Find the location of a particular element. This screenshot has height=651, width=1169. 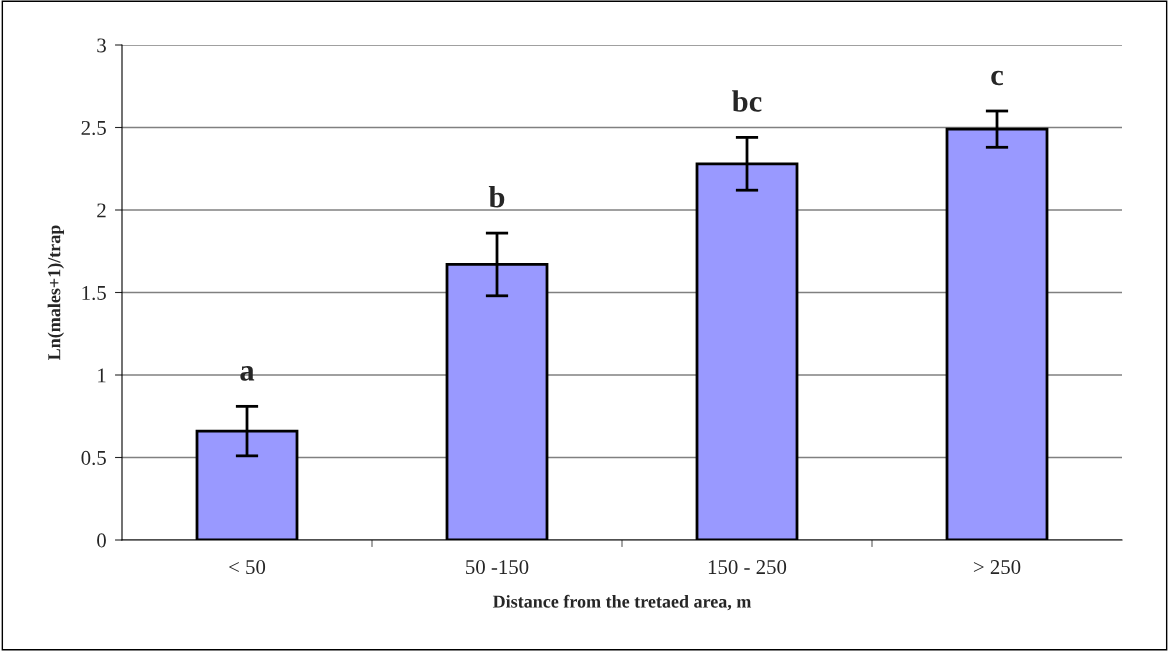

annotation: a is located at coordinates (247, 373).